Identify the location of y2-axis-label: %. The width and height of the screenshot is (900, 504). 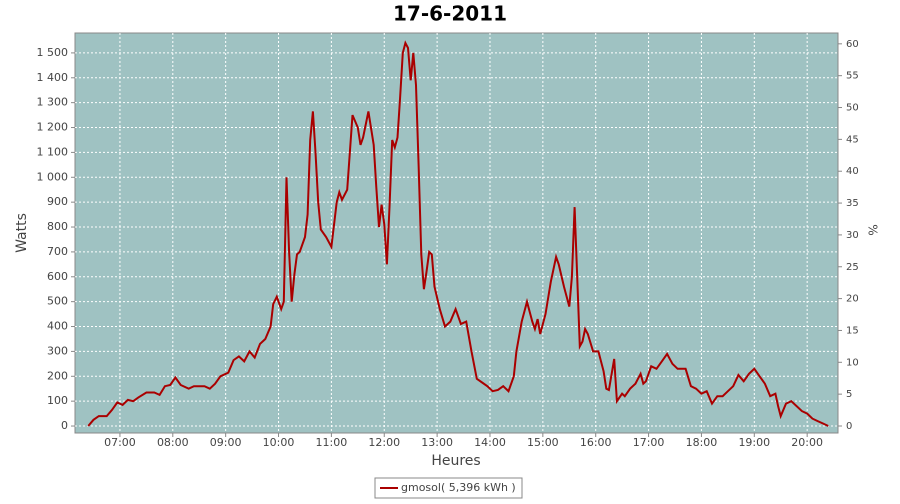
(873, 229).